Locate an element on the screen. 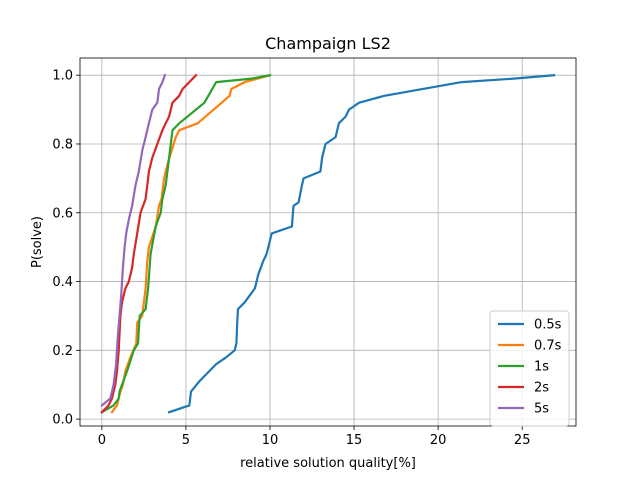  x-tick-label: 5 is located at coordinates (186, 440).